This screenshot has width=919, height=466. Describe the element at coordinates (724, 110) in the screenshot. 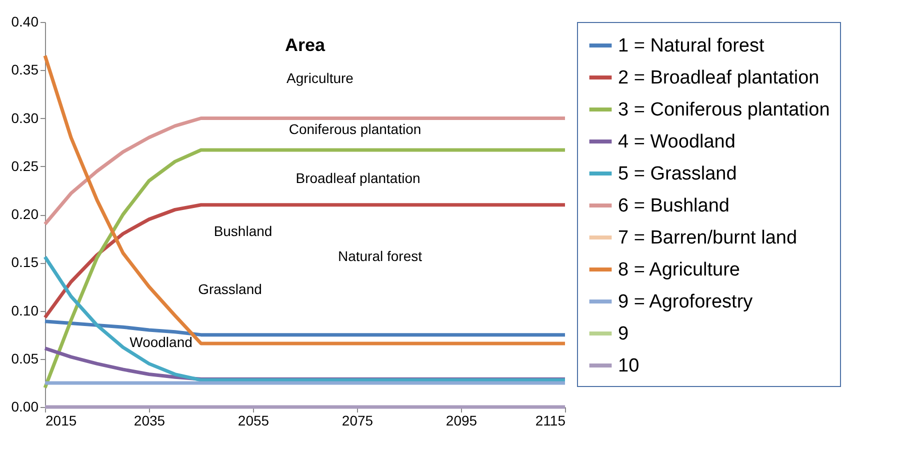

I see `legend-label: 3 = Coniferous plantation` at that location.